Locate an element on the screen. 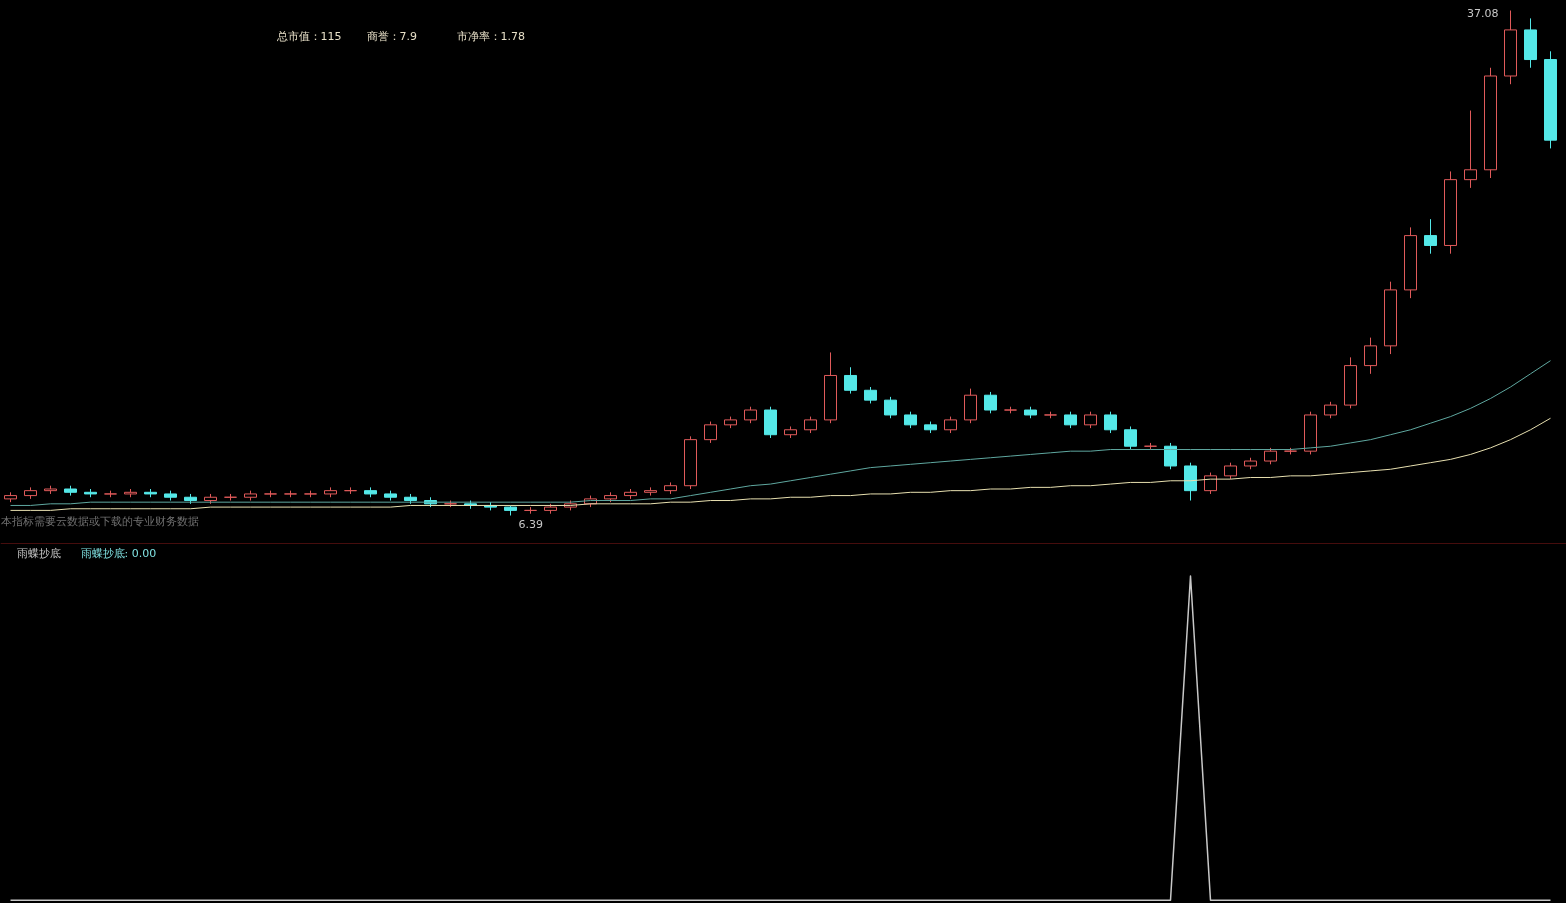 The image size is (1566, 907). annotation: 37.08 is located at coordinates (1483, 13).